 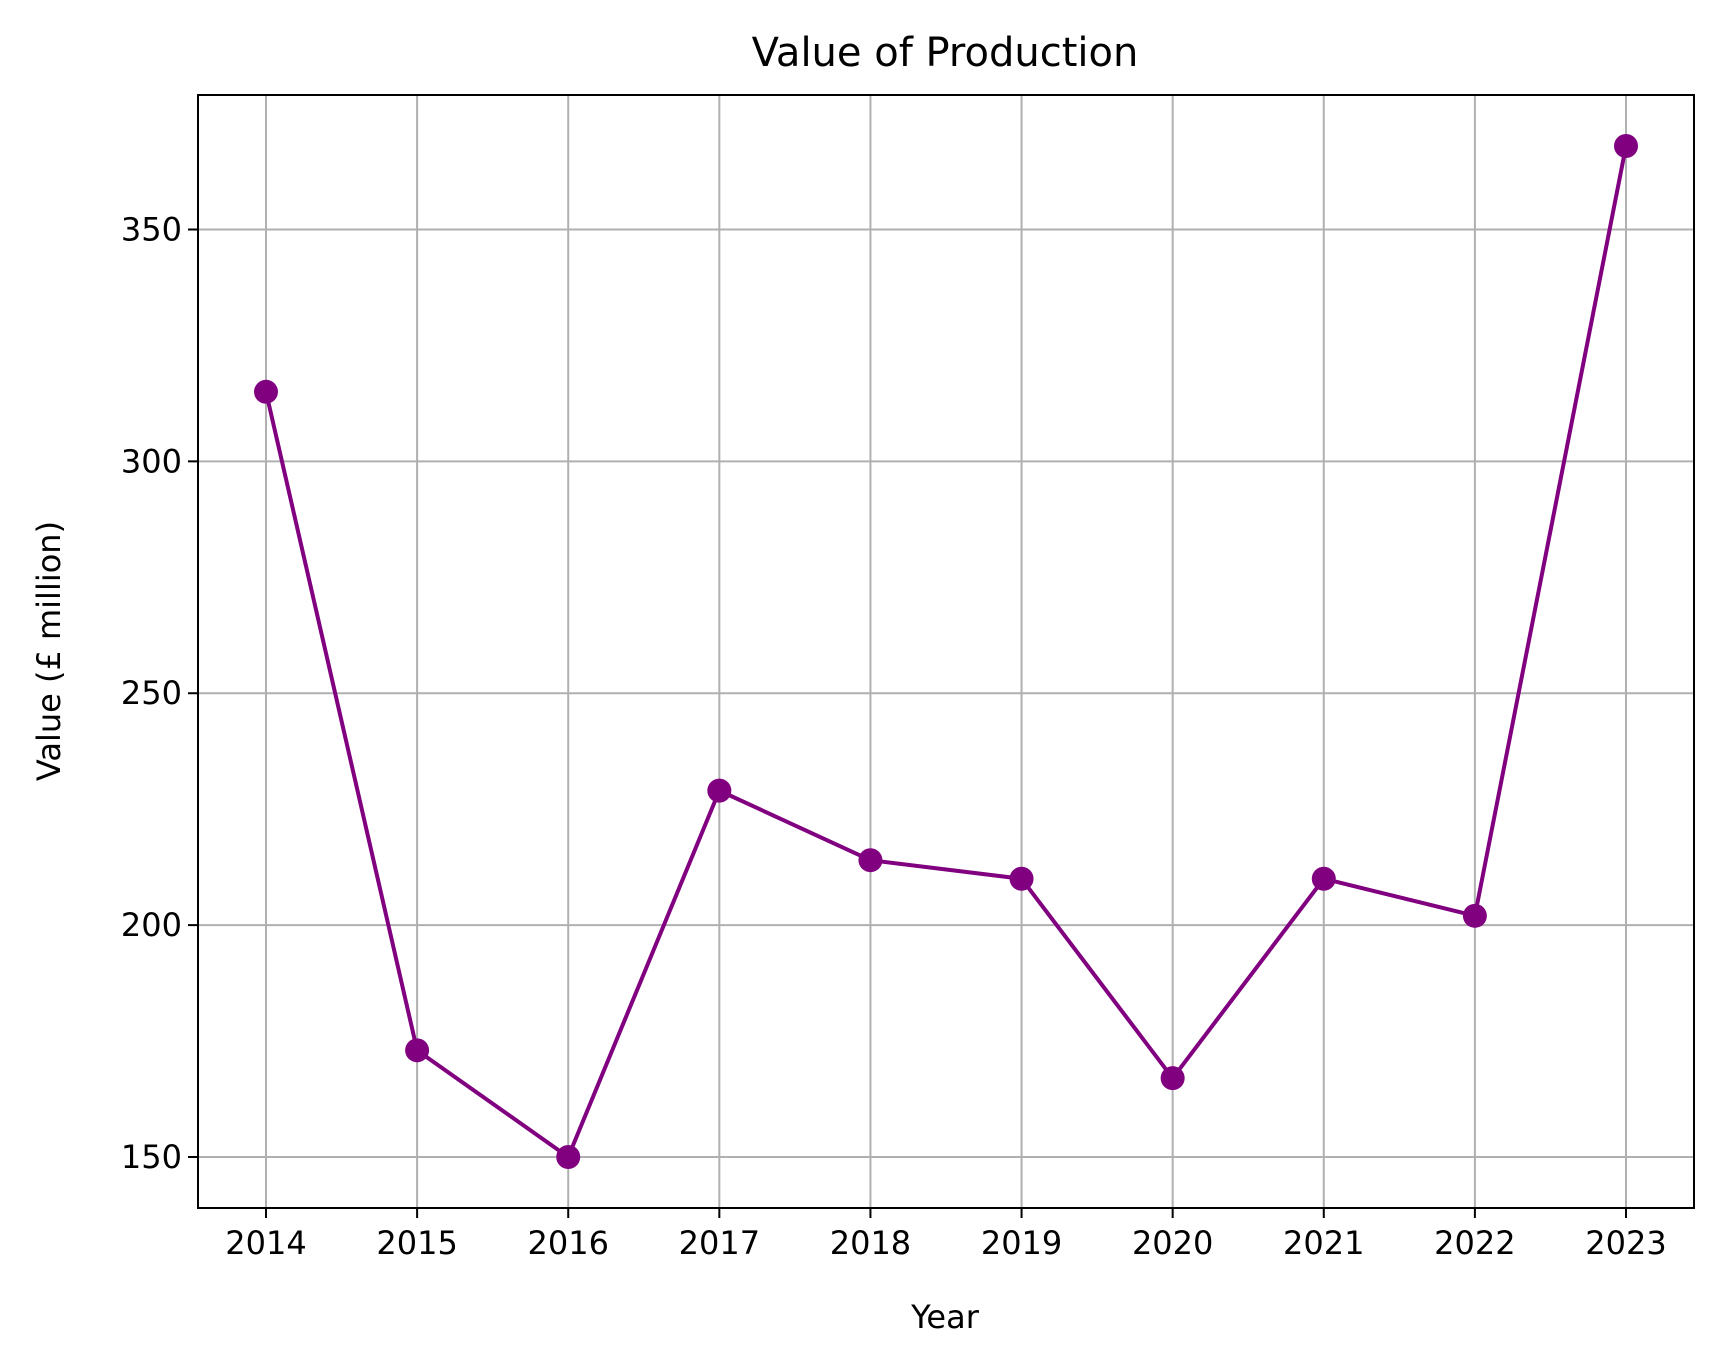 What do you see at coordinates (151, 1157) in the screenshot?
I see `y-tick-label: 150` at bounding box center [151, 1157].